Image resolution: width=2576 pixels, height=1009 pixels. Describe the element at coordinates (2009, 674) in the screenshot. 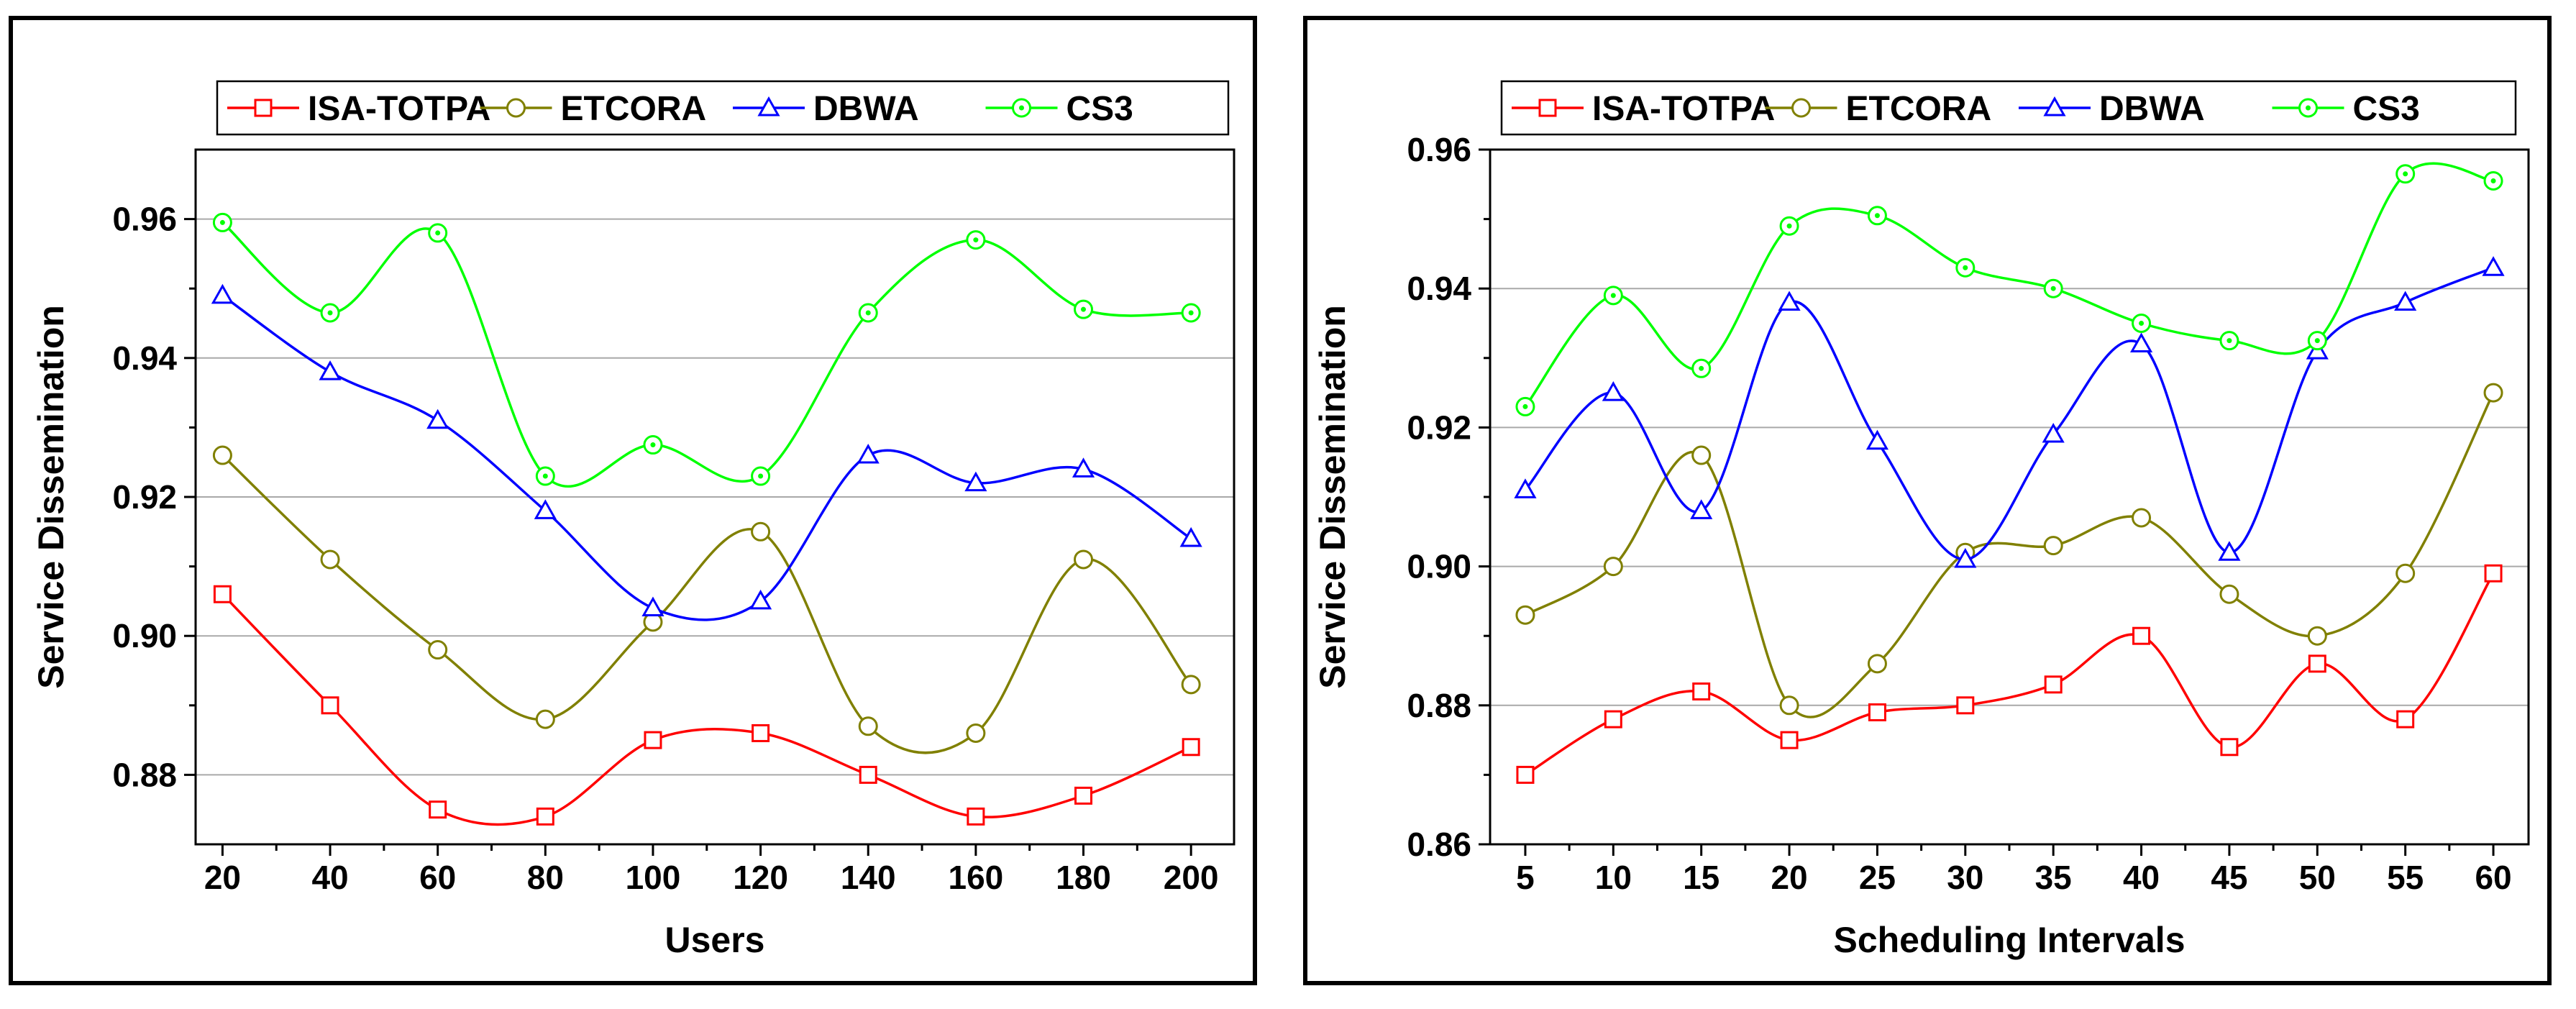

I see `series-isa-totpa` at that location.